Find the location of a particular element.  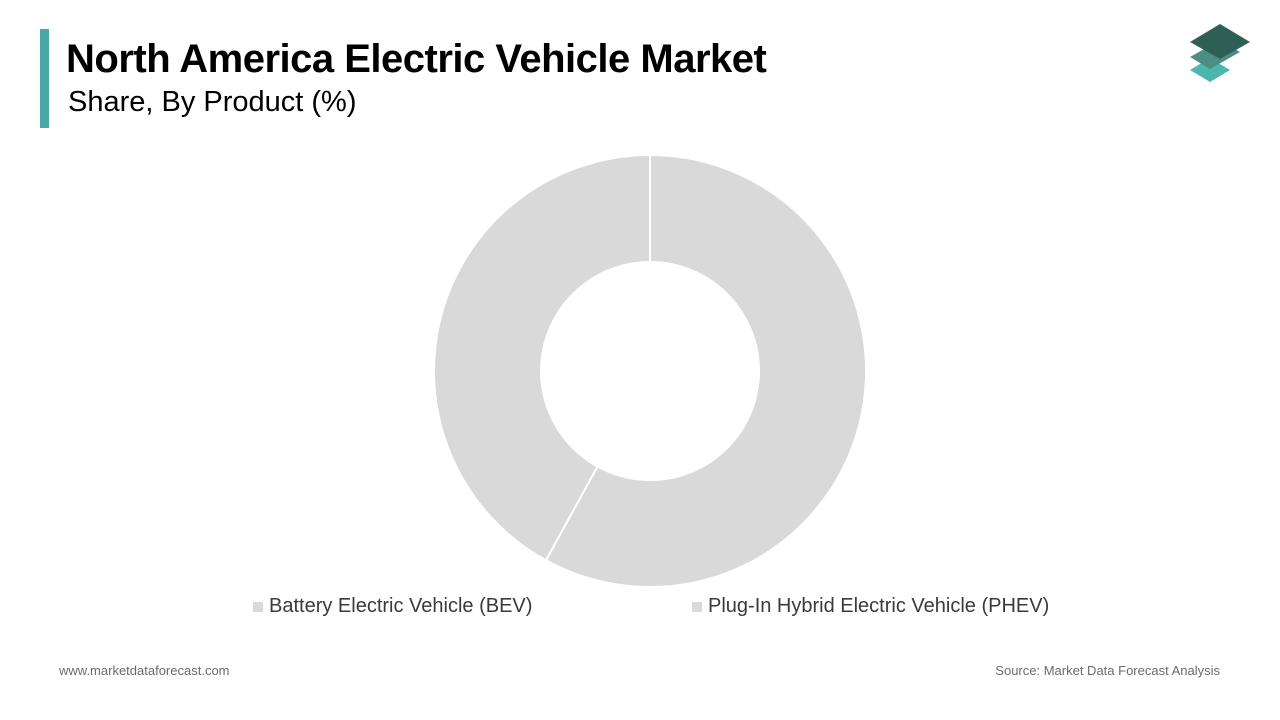

footer-source: Source: Market Data Forecast Analysis is located at coordinates (1107, 670).